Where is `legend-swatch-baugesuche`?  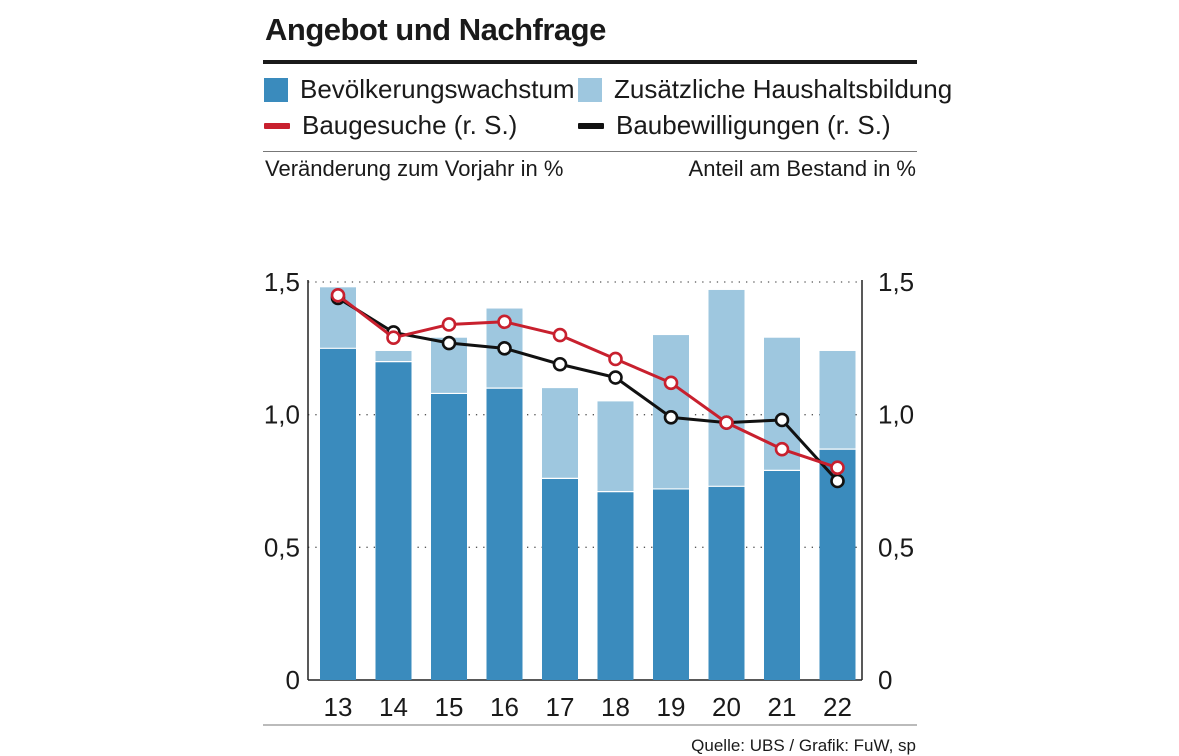 legend-swatch-baugesuche is located at coordinates (277, 125).